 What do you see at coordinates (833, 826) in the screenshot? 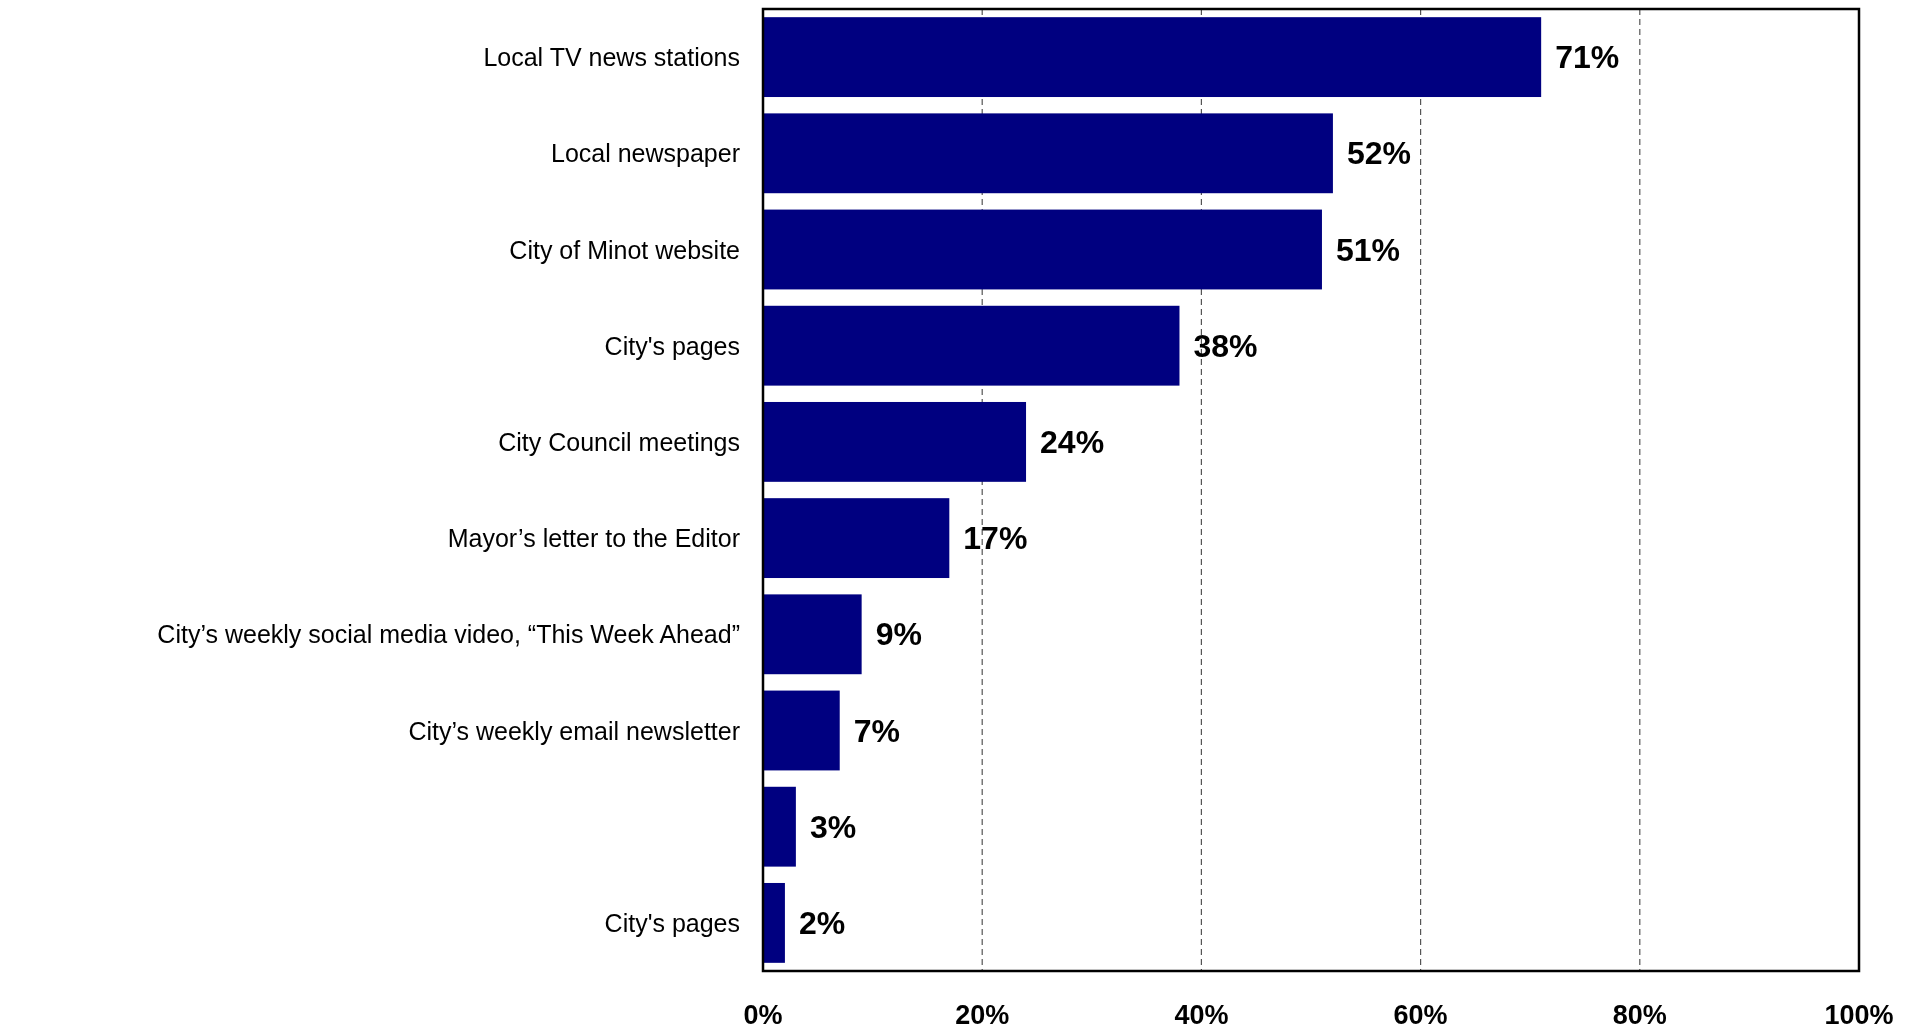
I see `data-label: 3%` at bounding box center [833, 826].